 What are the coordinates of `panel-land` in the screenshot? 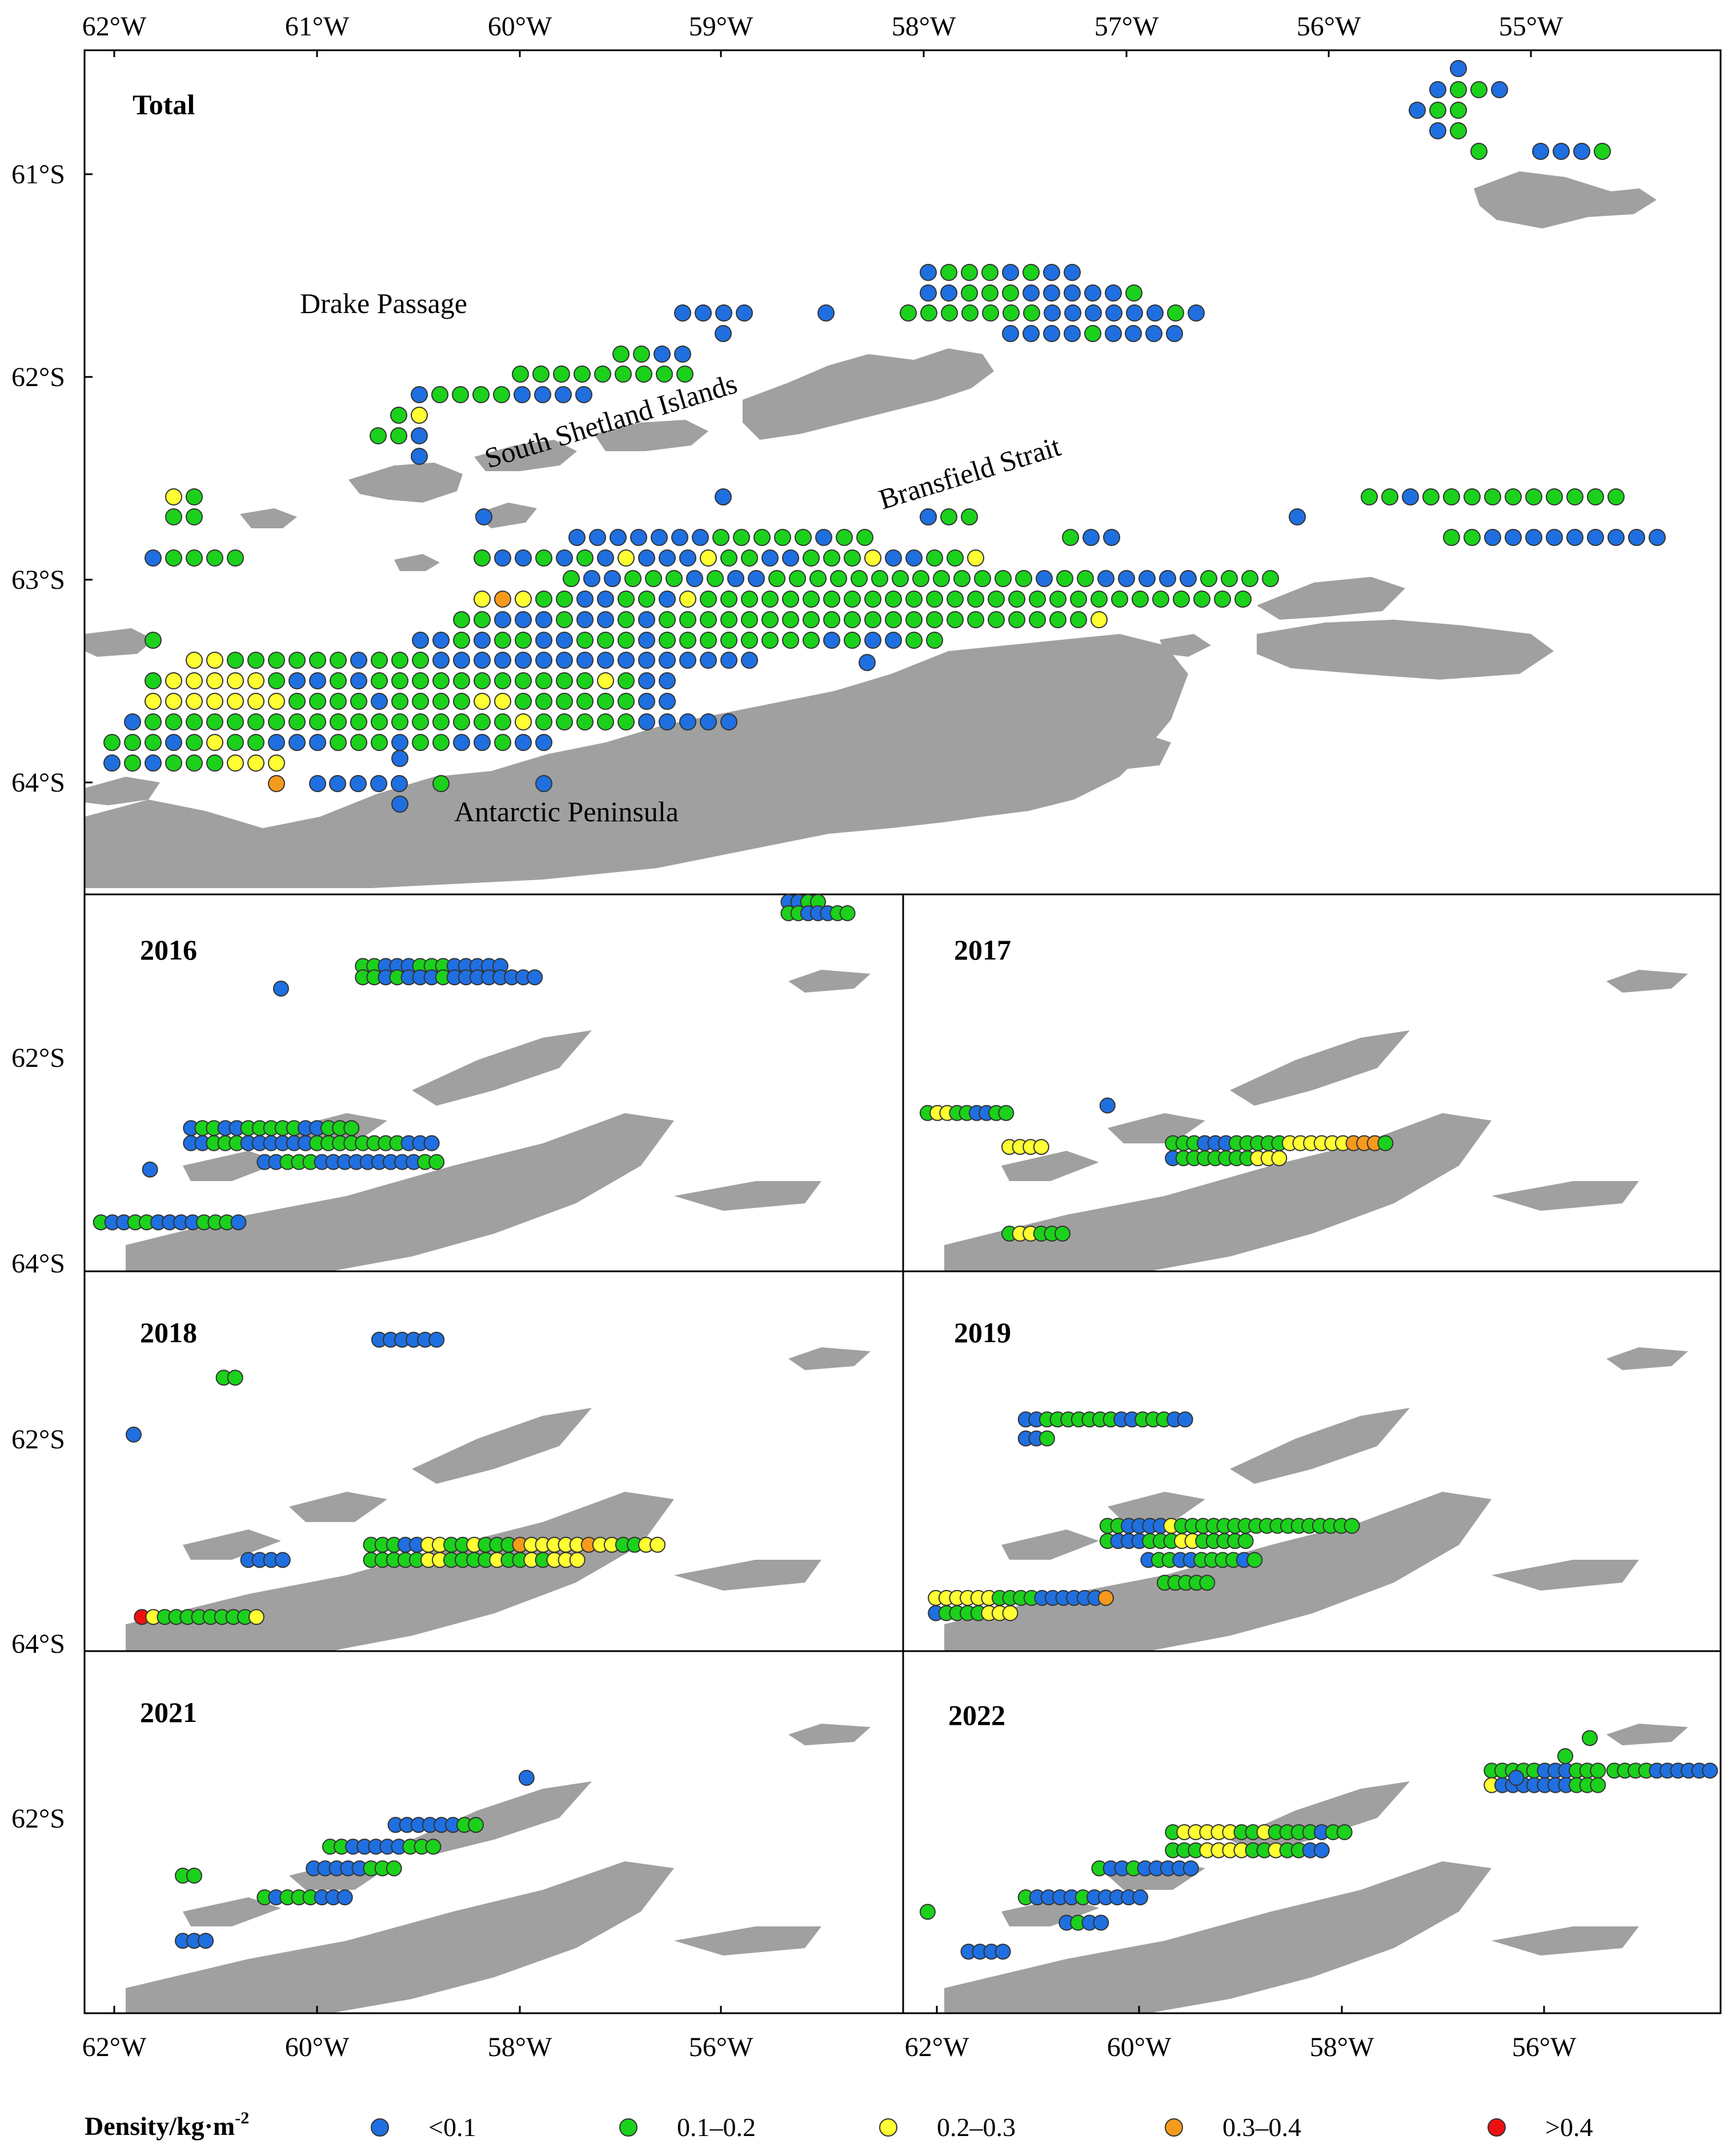 It's located at (498, 1868).